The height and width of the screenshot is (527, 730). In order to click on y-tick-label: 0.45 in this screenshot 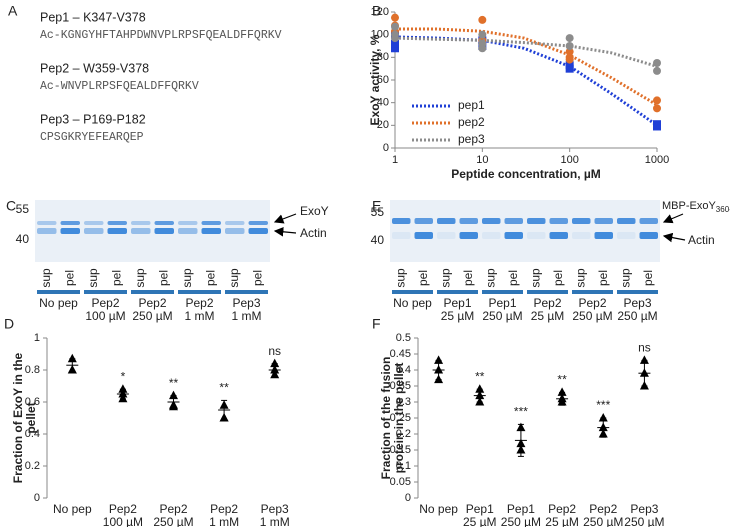, I will do `click(400, 354)`.